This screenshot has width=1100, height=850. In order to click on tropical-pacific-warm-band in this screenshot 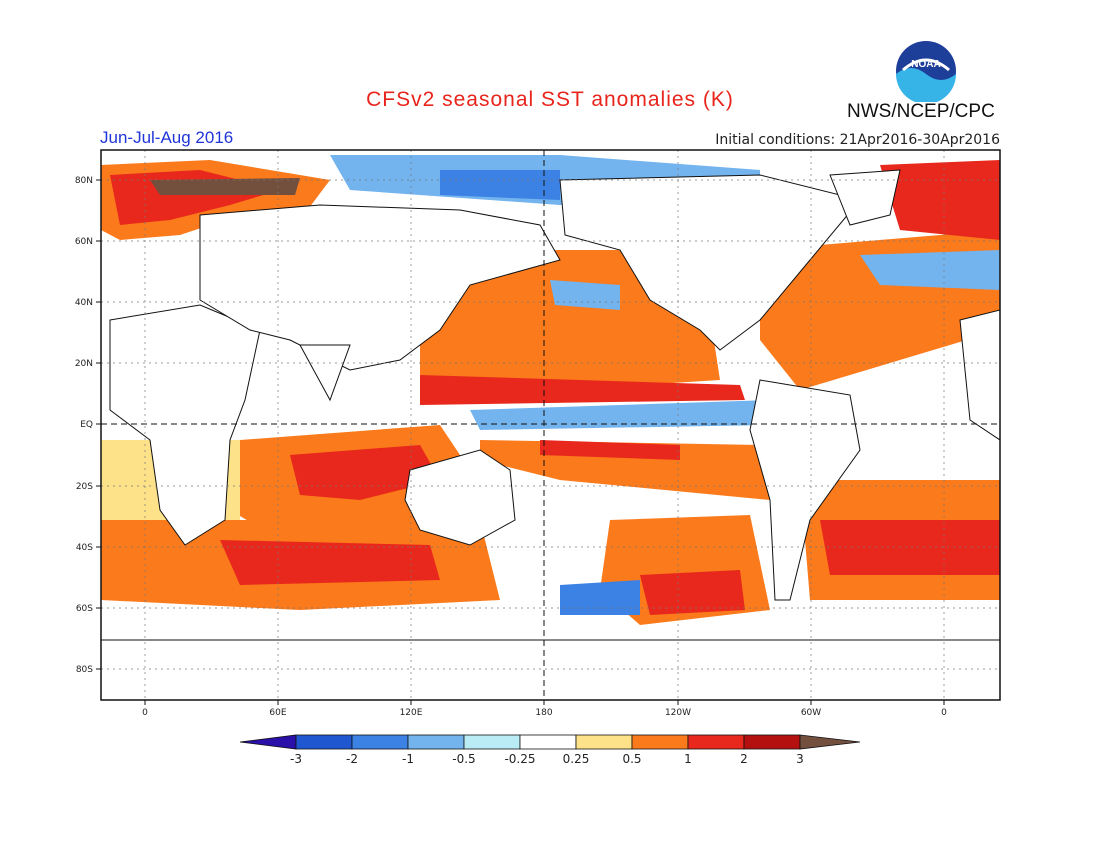, I will do `click(582, 390)`.